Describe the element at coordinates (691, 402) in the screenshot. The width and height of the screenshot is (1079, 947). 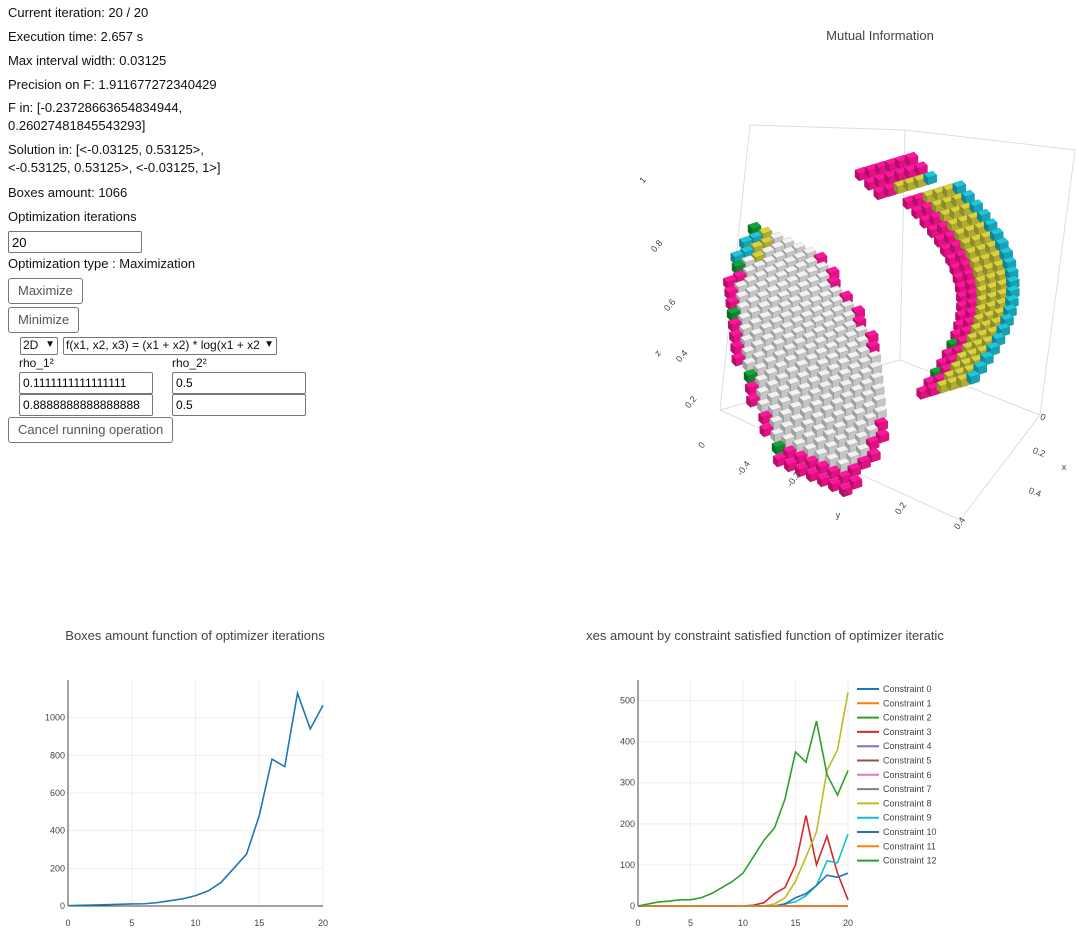
I see `z-tick-label: 0.2` at that location.